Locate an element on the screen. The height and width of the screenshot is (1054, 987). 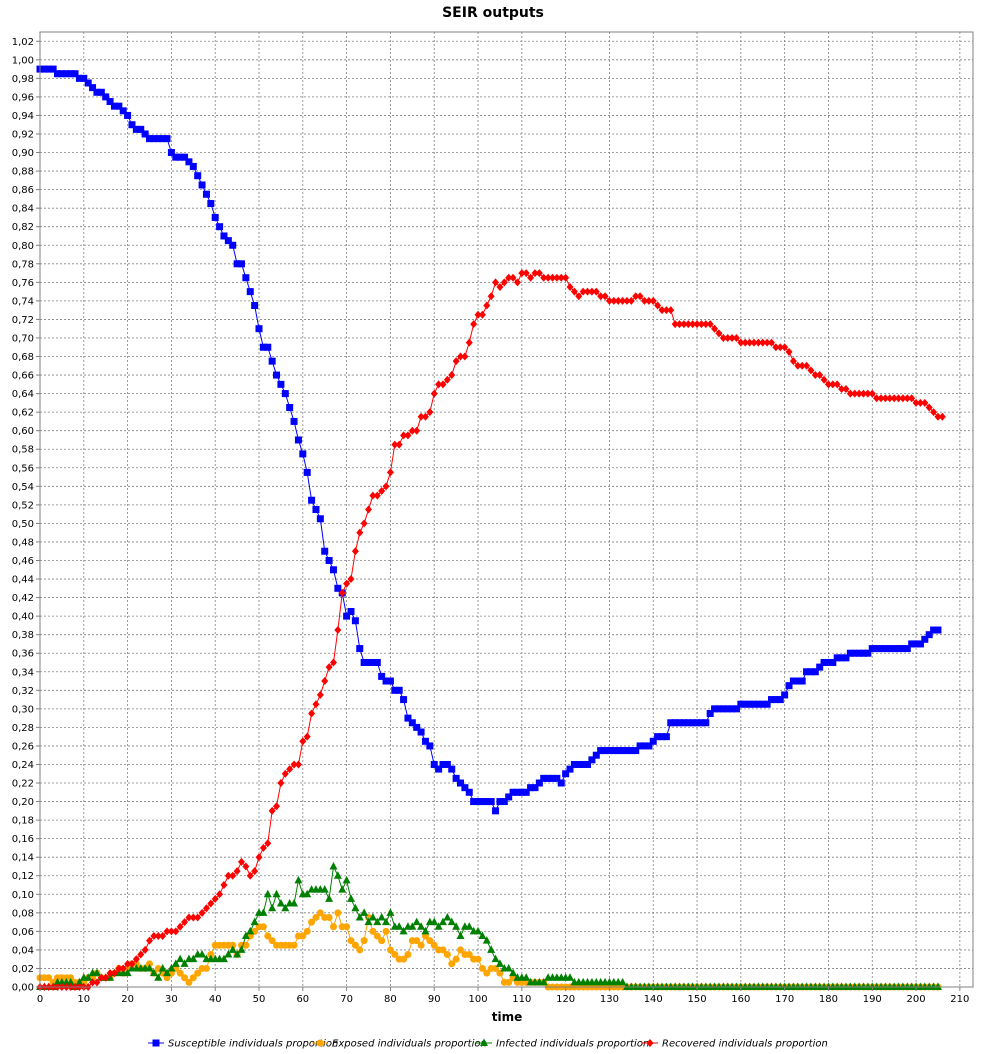
y-tick-label: 1,00 is located at coordinates (23, 60).